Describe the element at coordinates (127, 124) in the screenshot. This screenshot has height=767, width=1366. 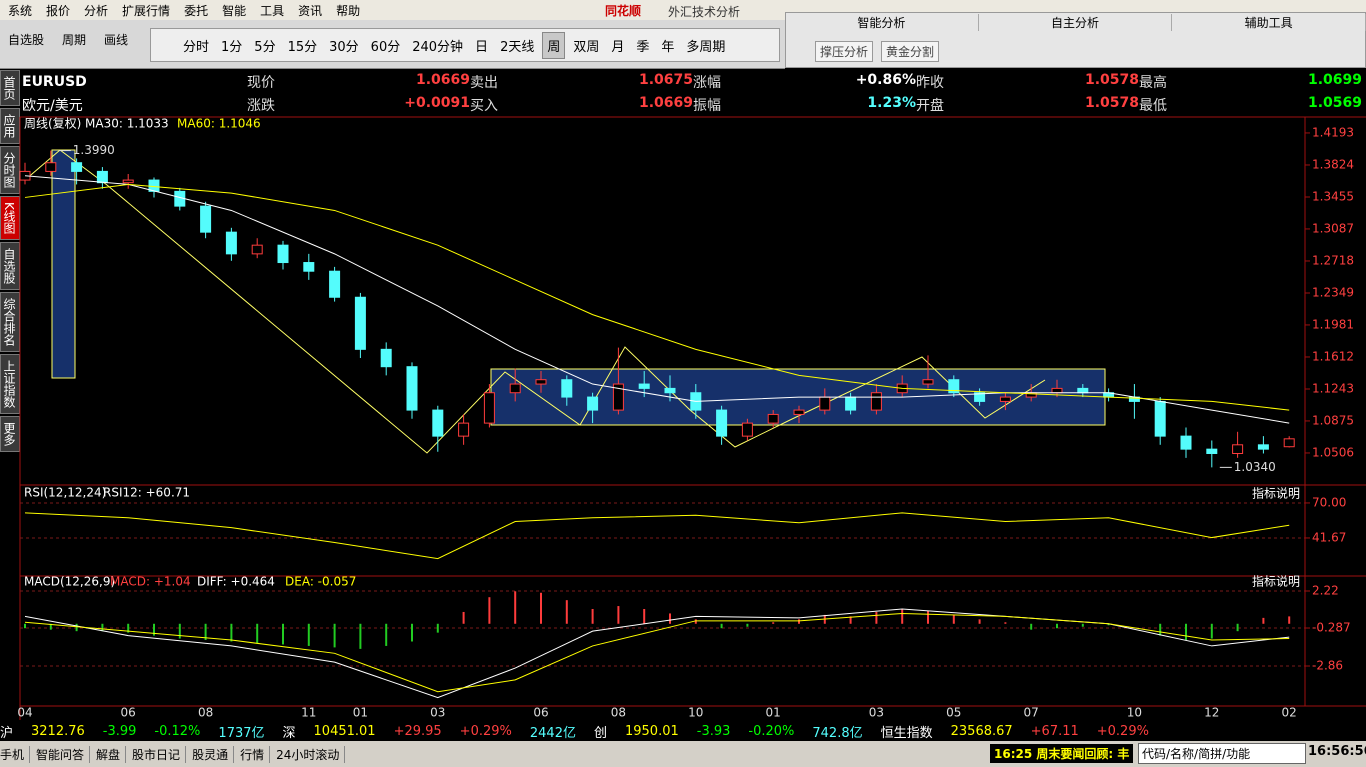
I see `legend-entry: MA30: 1.1033` at that location.